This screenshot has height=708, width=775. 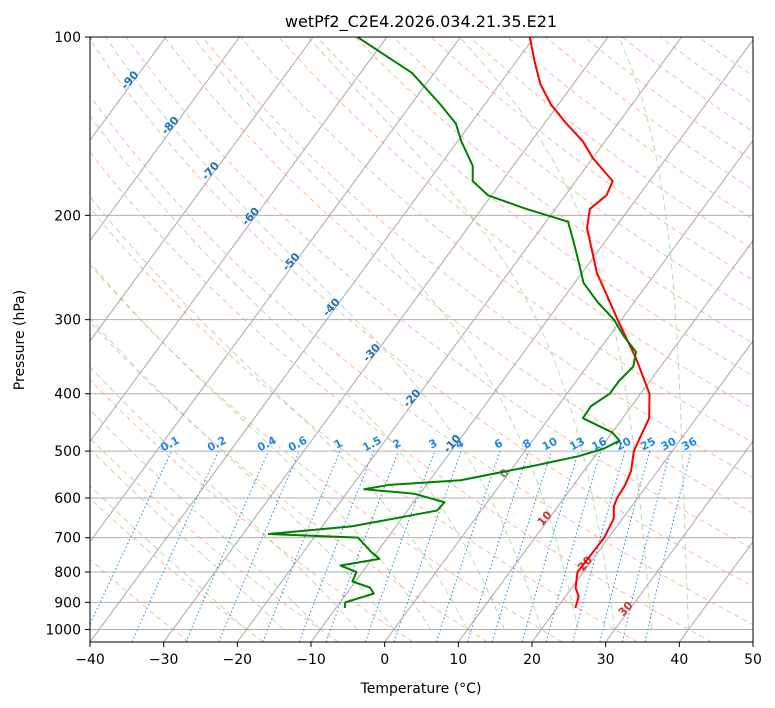 I want to click on isotherm-label: -40, so click(x=331, y=307).